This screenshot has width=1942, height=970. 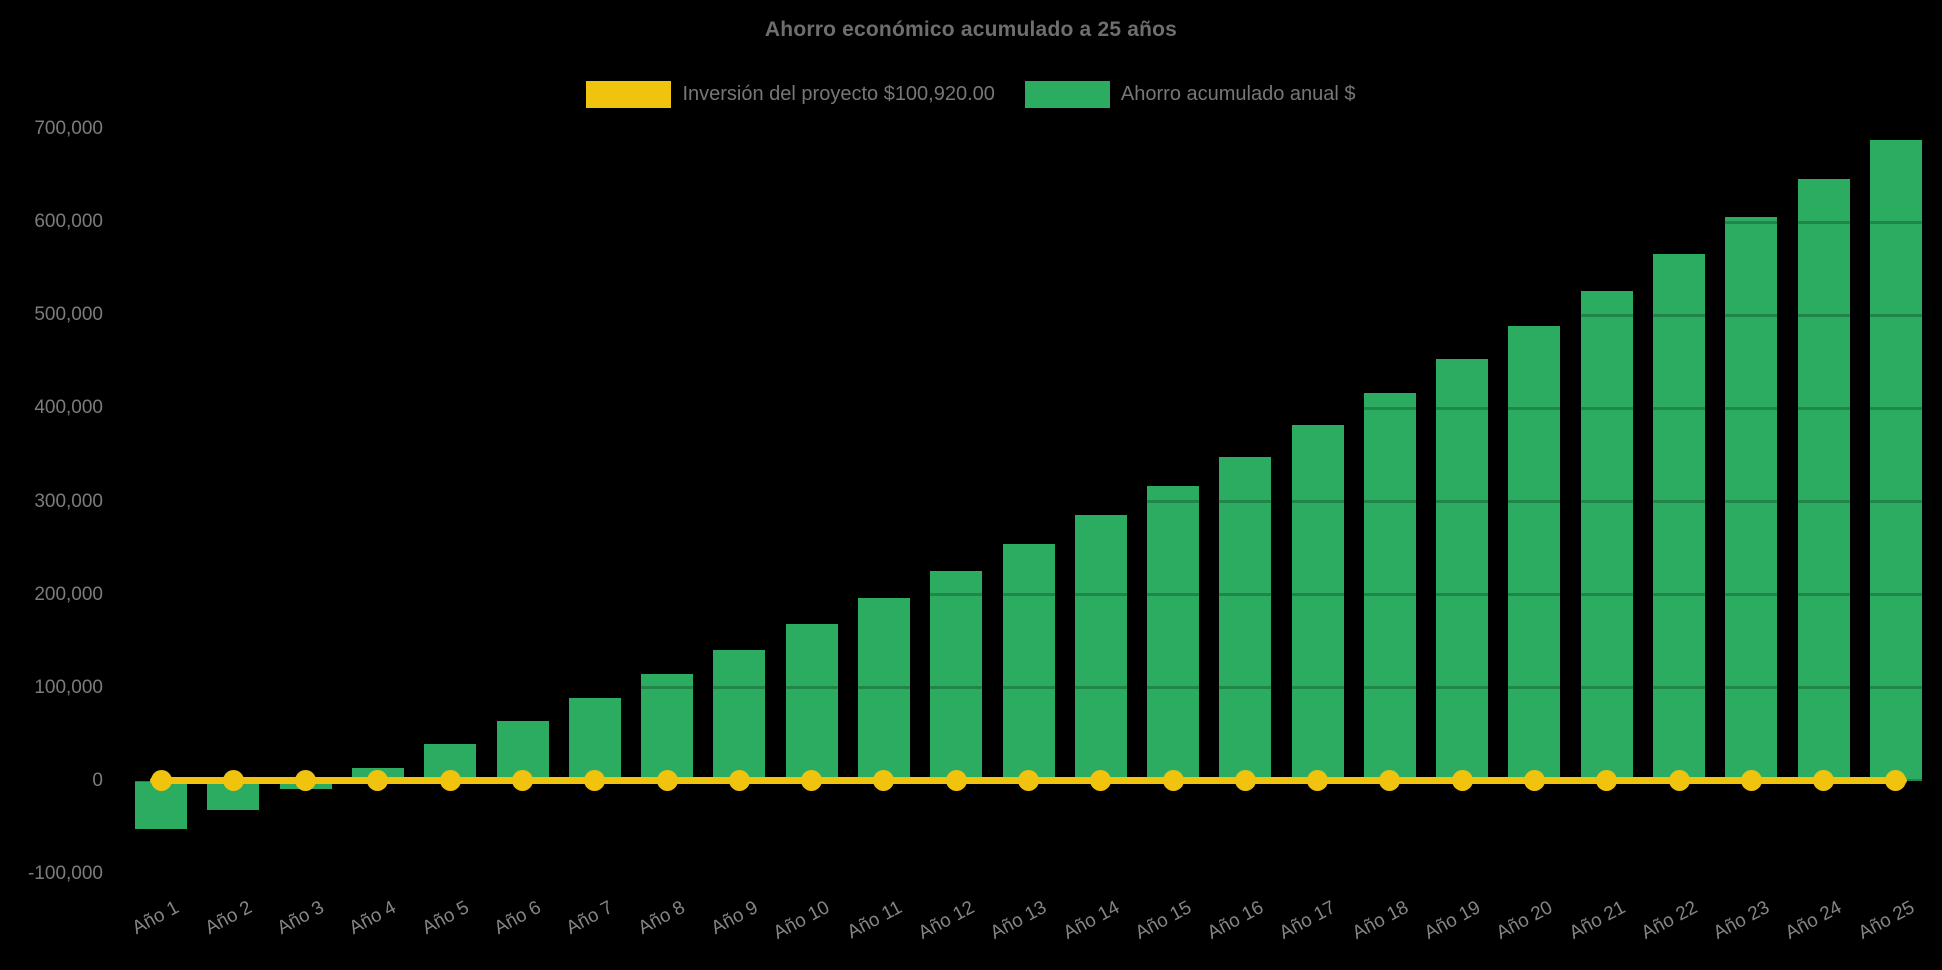 I want to click on x-tick-label: Año 5, so click(x=445, y=918).